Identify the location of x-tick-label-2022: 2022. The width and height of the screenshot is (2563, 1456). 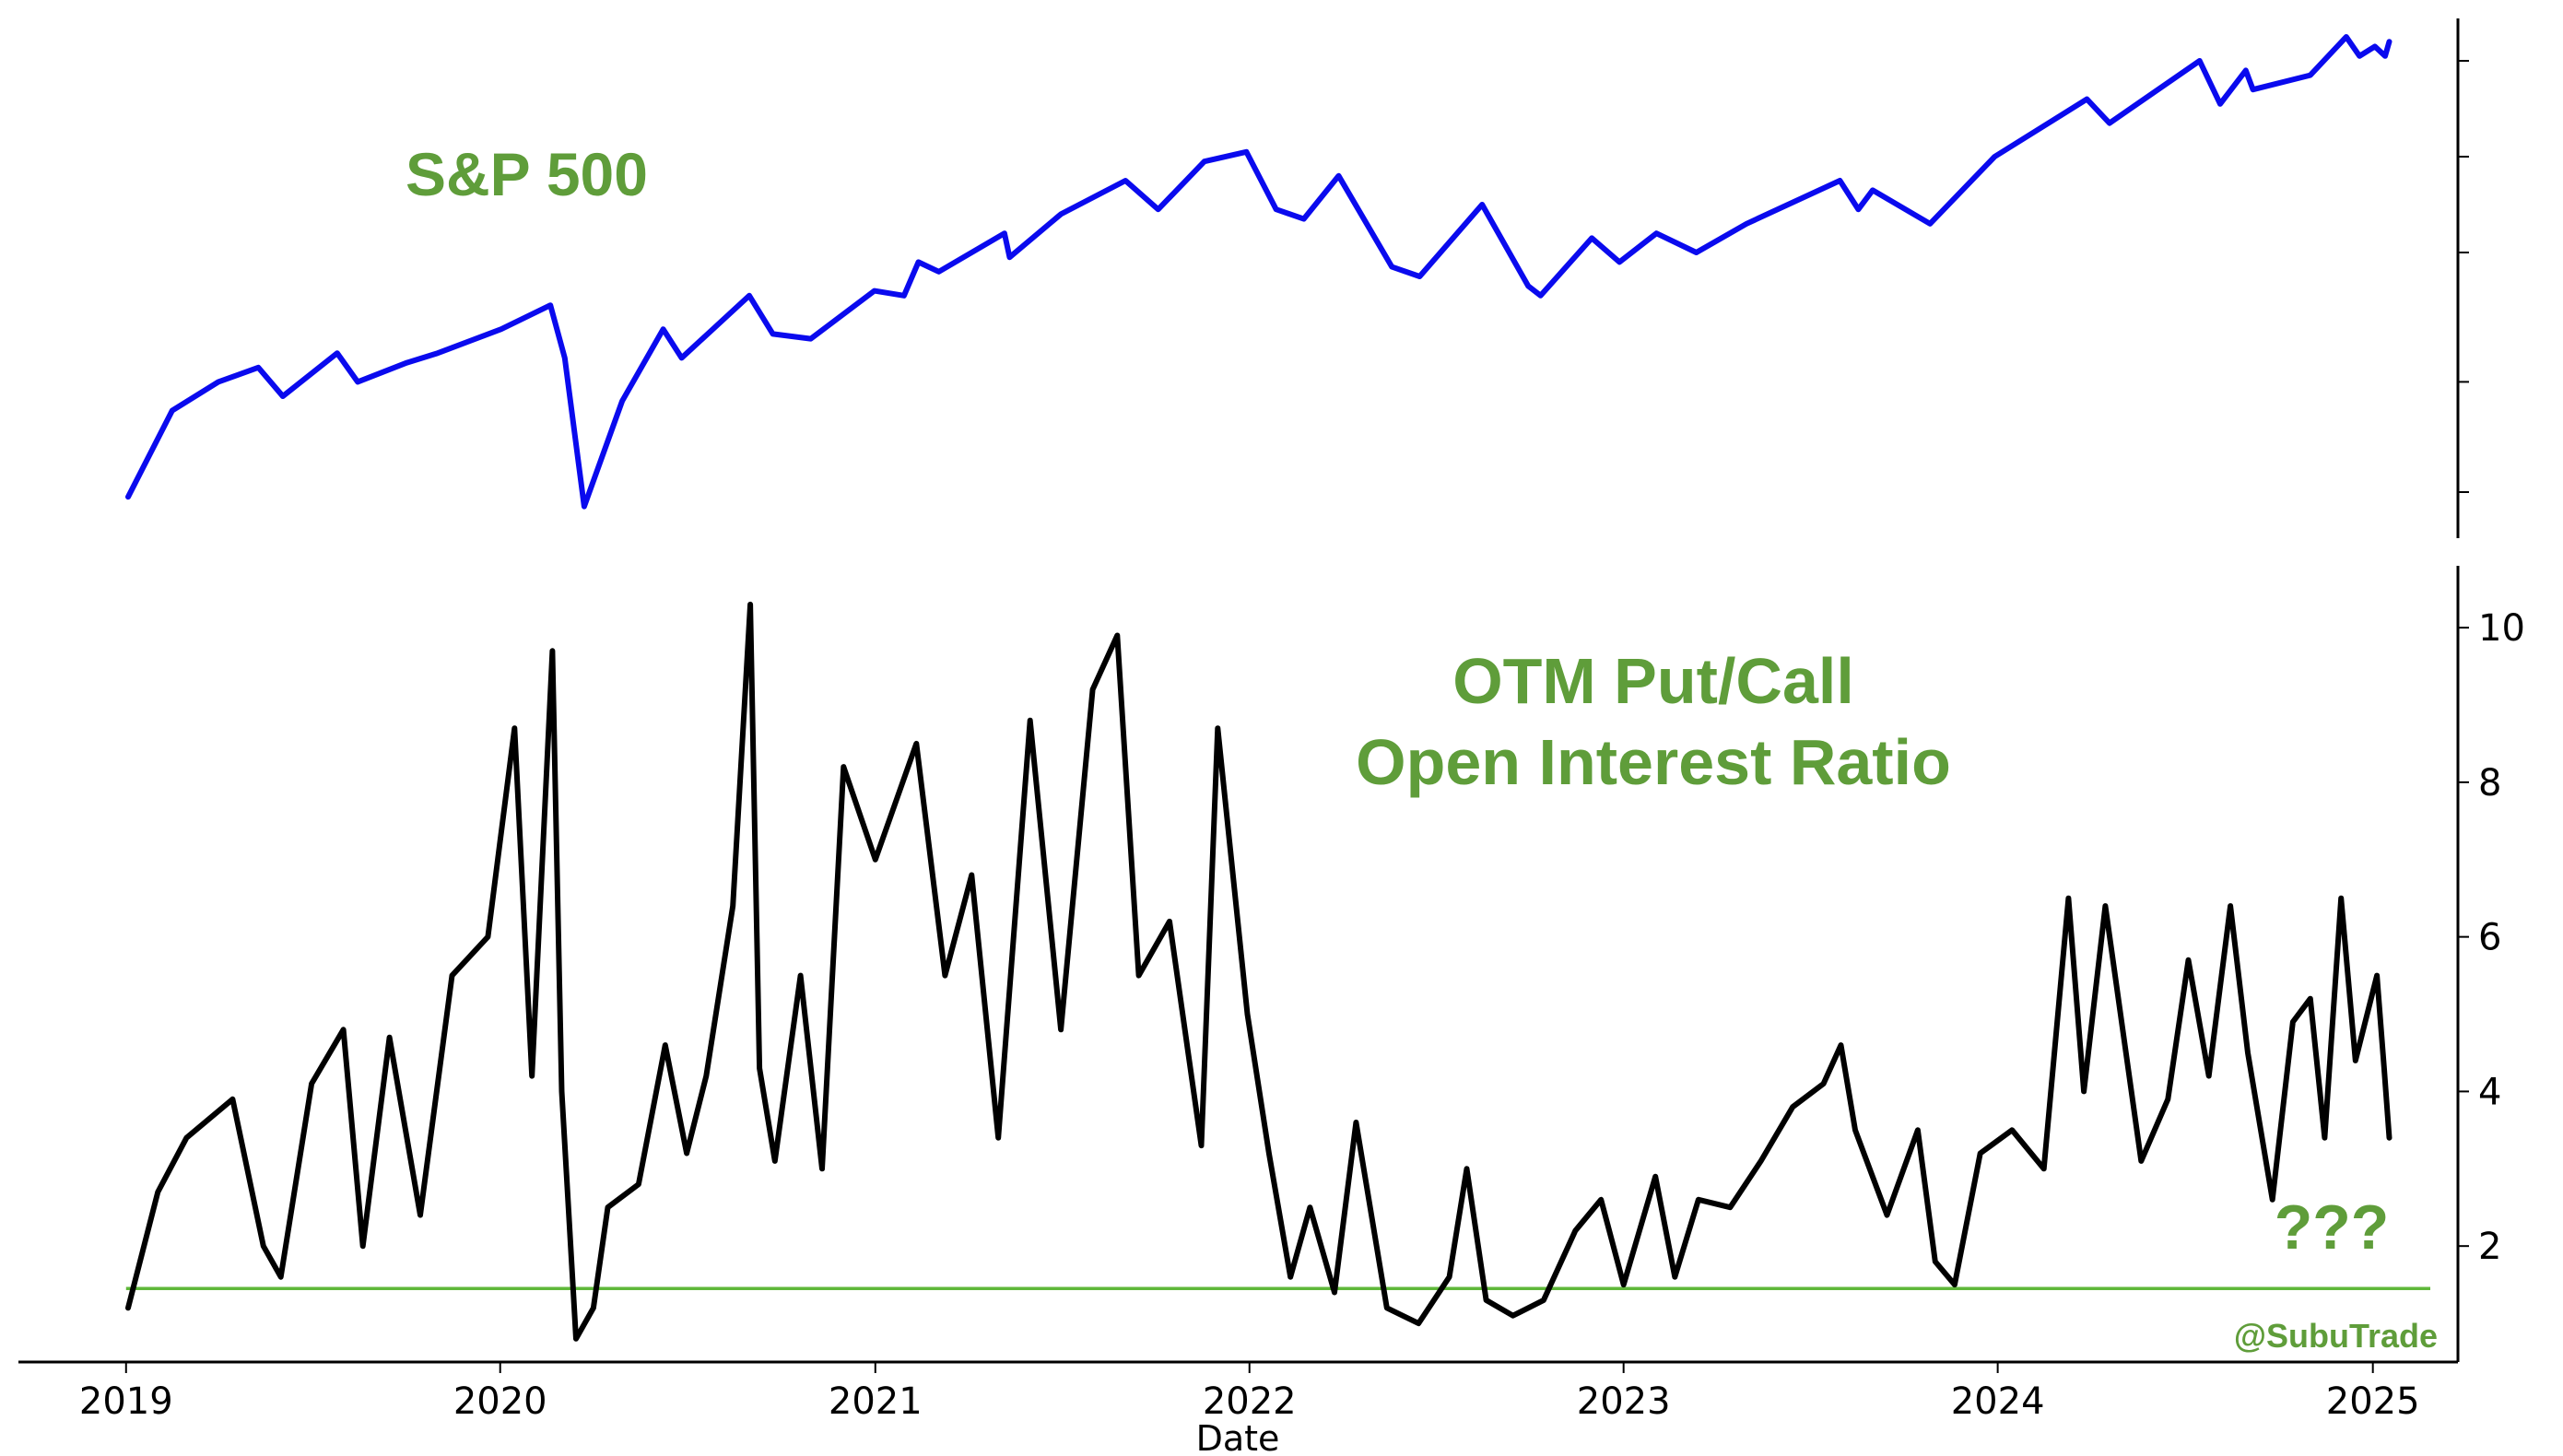
(1250, 1401).